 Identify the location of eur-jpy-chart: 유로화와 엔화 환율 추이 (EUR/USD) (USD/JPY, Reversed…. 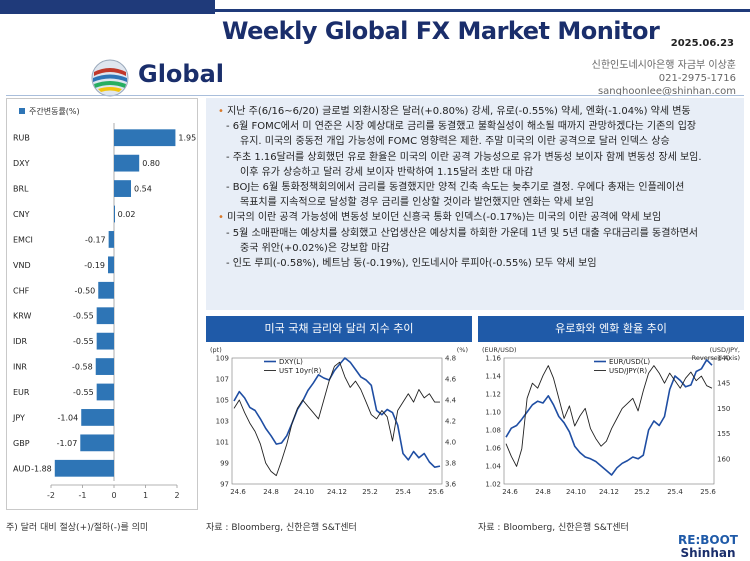
(611, 414).